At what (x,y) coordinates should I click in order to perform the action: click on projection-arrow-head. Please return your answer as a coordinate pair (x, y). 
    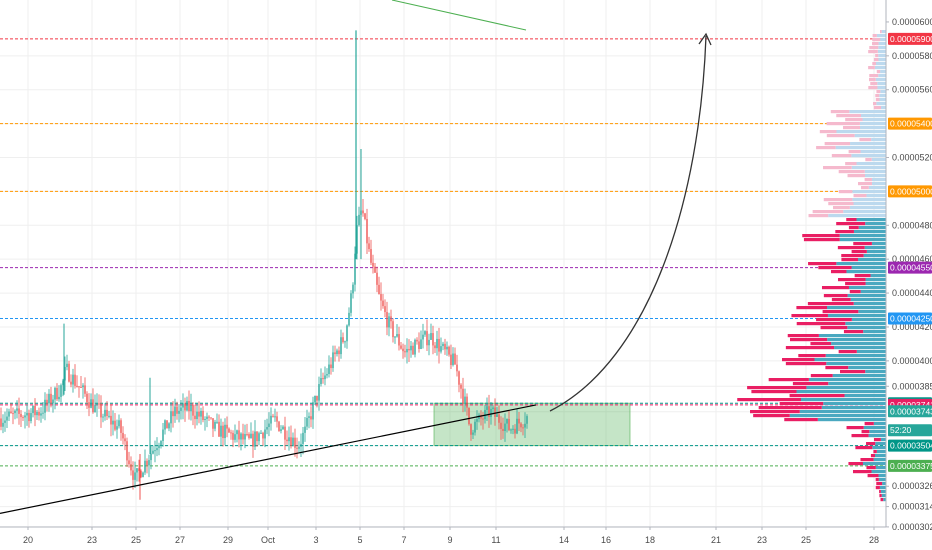
    Looking at the image, I should click on (705, 39).